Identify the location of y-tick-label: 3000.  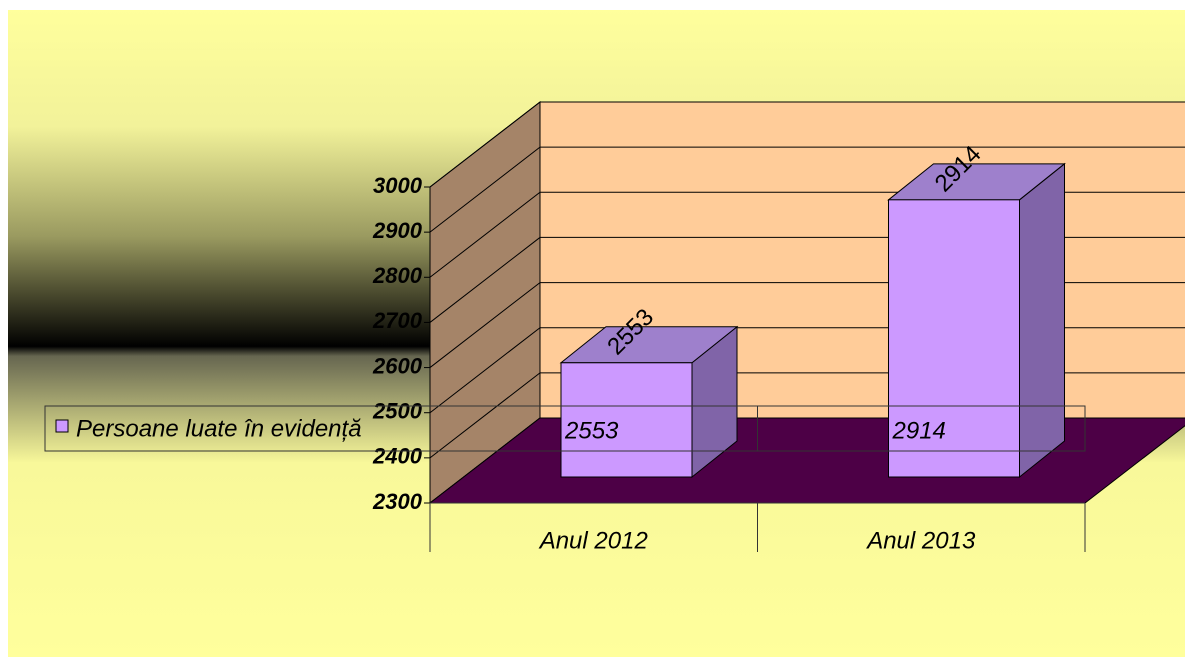
(398, 185).